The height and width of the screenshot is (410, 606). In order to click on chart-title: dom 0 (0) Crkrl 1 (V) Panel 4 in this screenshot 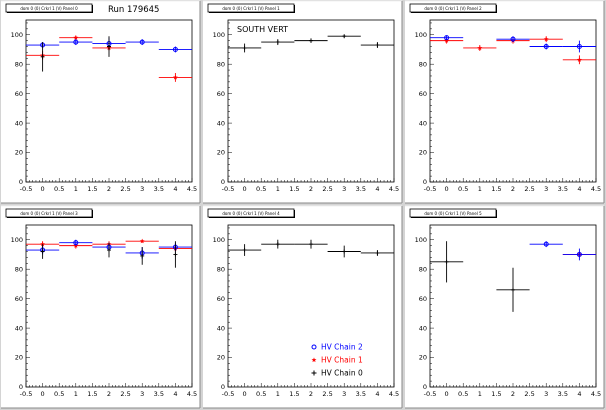, I will do `click(251, 213)`.